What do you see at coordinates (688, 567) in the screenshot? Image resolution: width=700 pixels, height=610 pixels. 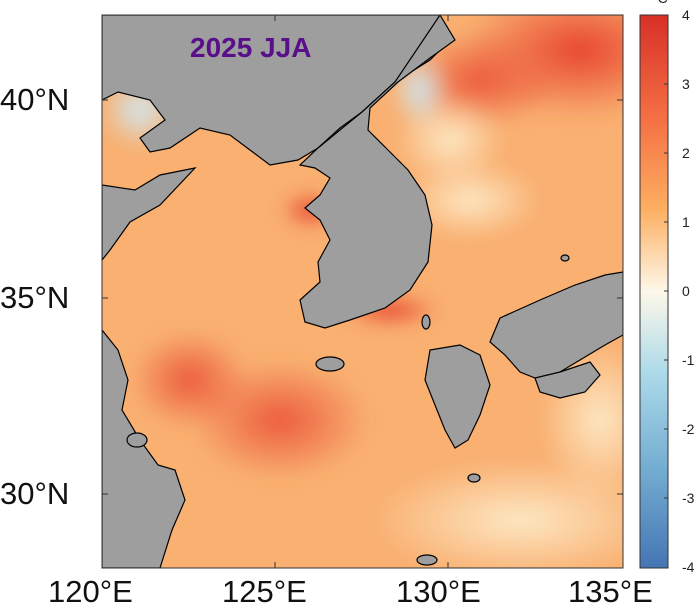 I see `colorbar-tick-label: -4` at bounding box center [688, 567].